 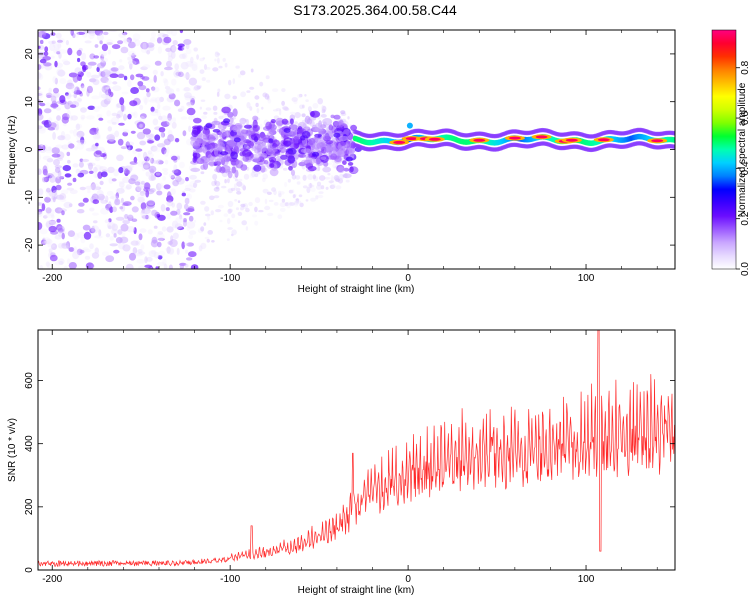 I want to click on spectrogram-x-tick-label: -100, so click(x=230, y=278).